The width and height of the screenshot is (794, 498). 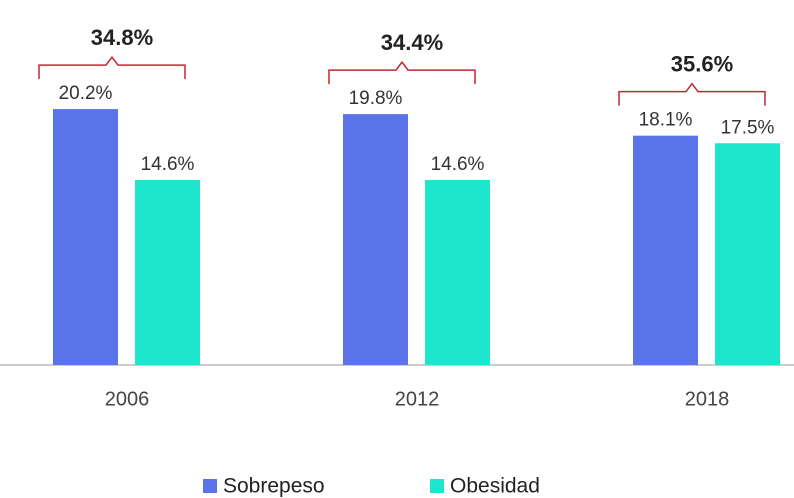 I want to click on legend-label: Sobrepeso, so click(x=274, y=486).